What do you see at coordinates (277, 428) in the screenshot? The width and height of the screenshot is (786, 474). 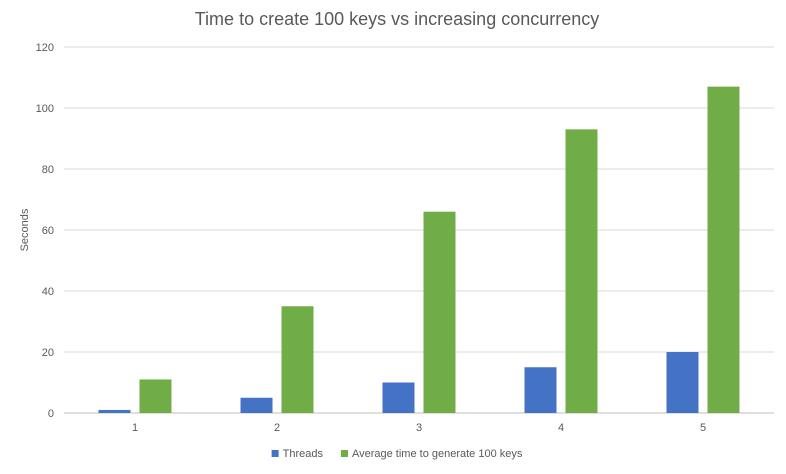 I see `x-tick-label: 2` at bounding box center [277, 428].